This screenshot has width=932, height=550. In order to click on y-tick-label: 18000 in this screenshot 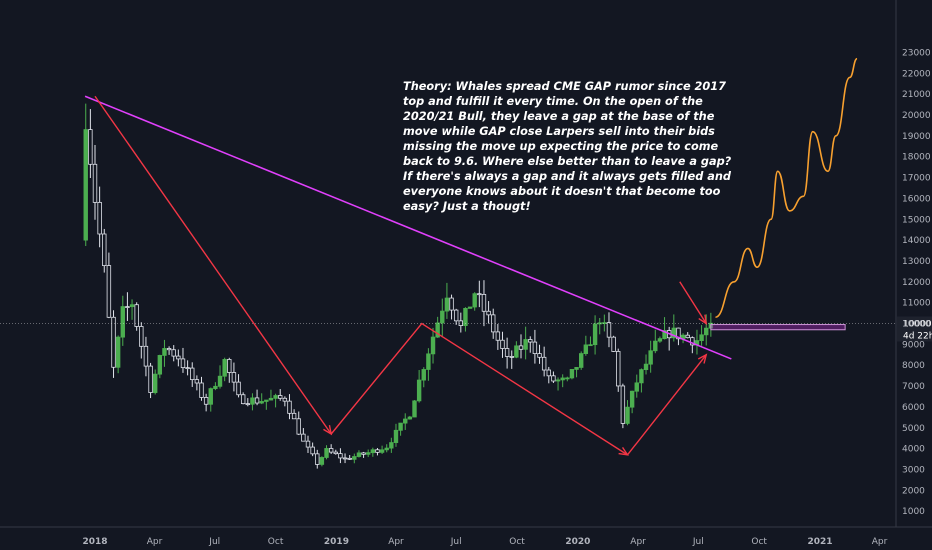, I will do `click(916, 158)`.